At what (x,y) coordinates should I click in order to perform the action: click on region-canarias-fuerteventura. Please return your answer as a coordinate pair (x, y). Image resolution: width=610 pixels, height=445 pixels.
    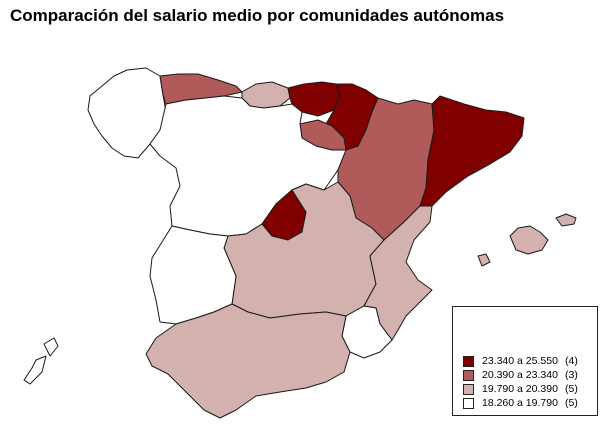
    Looking at the image, I should click on (35, 370).